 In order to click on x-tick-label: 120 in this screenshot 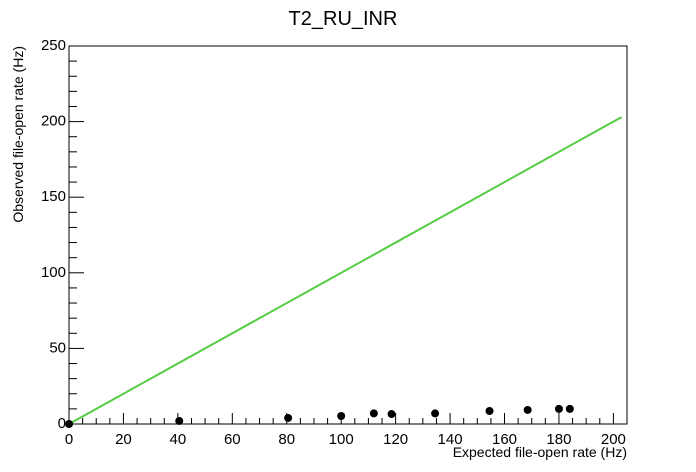, I will do `click(395, 439)`.